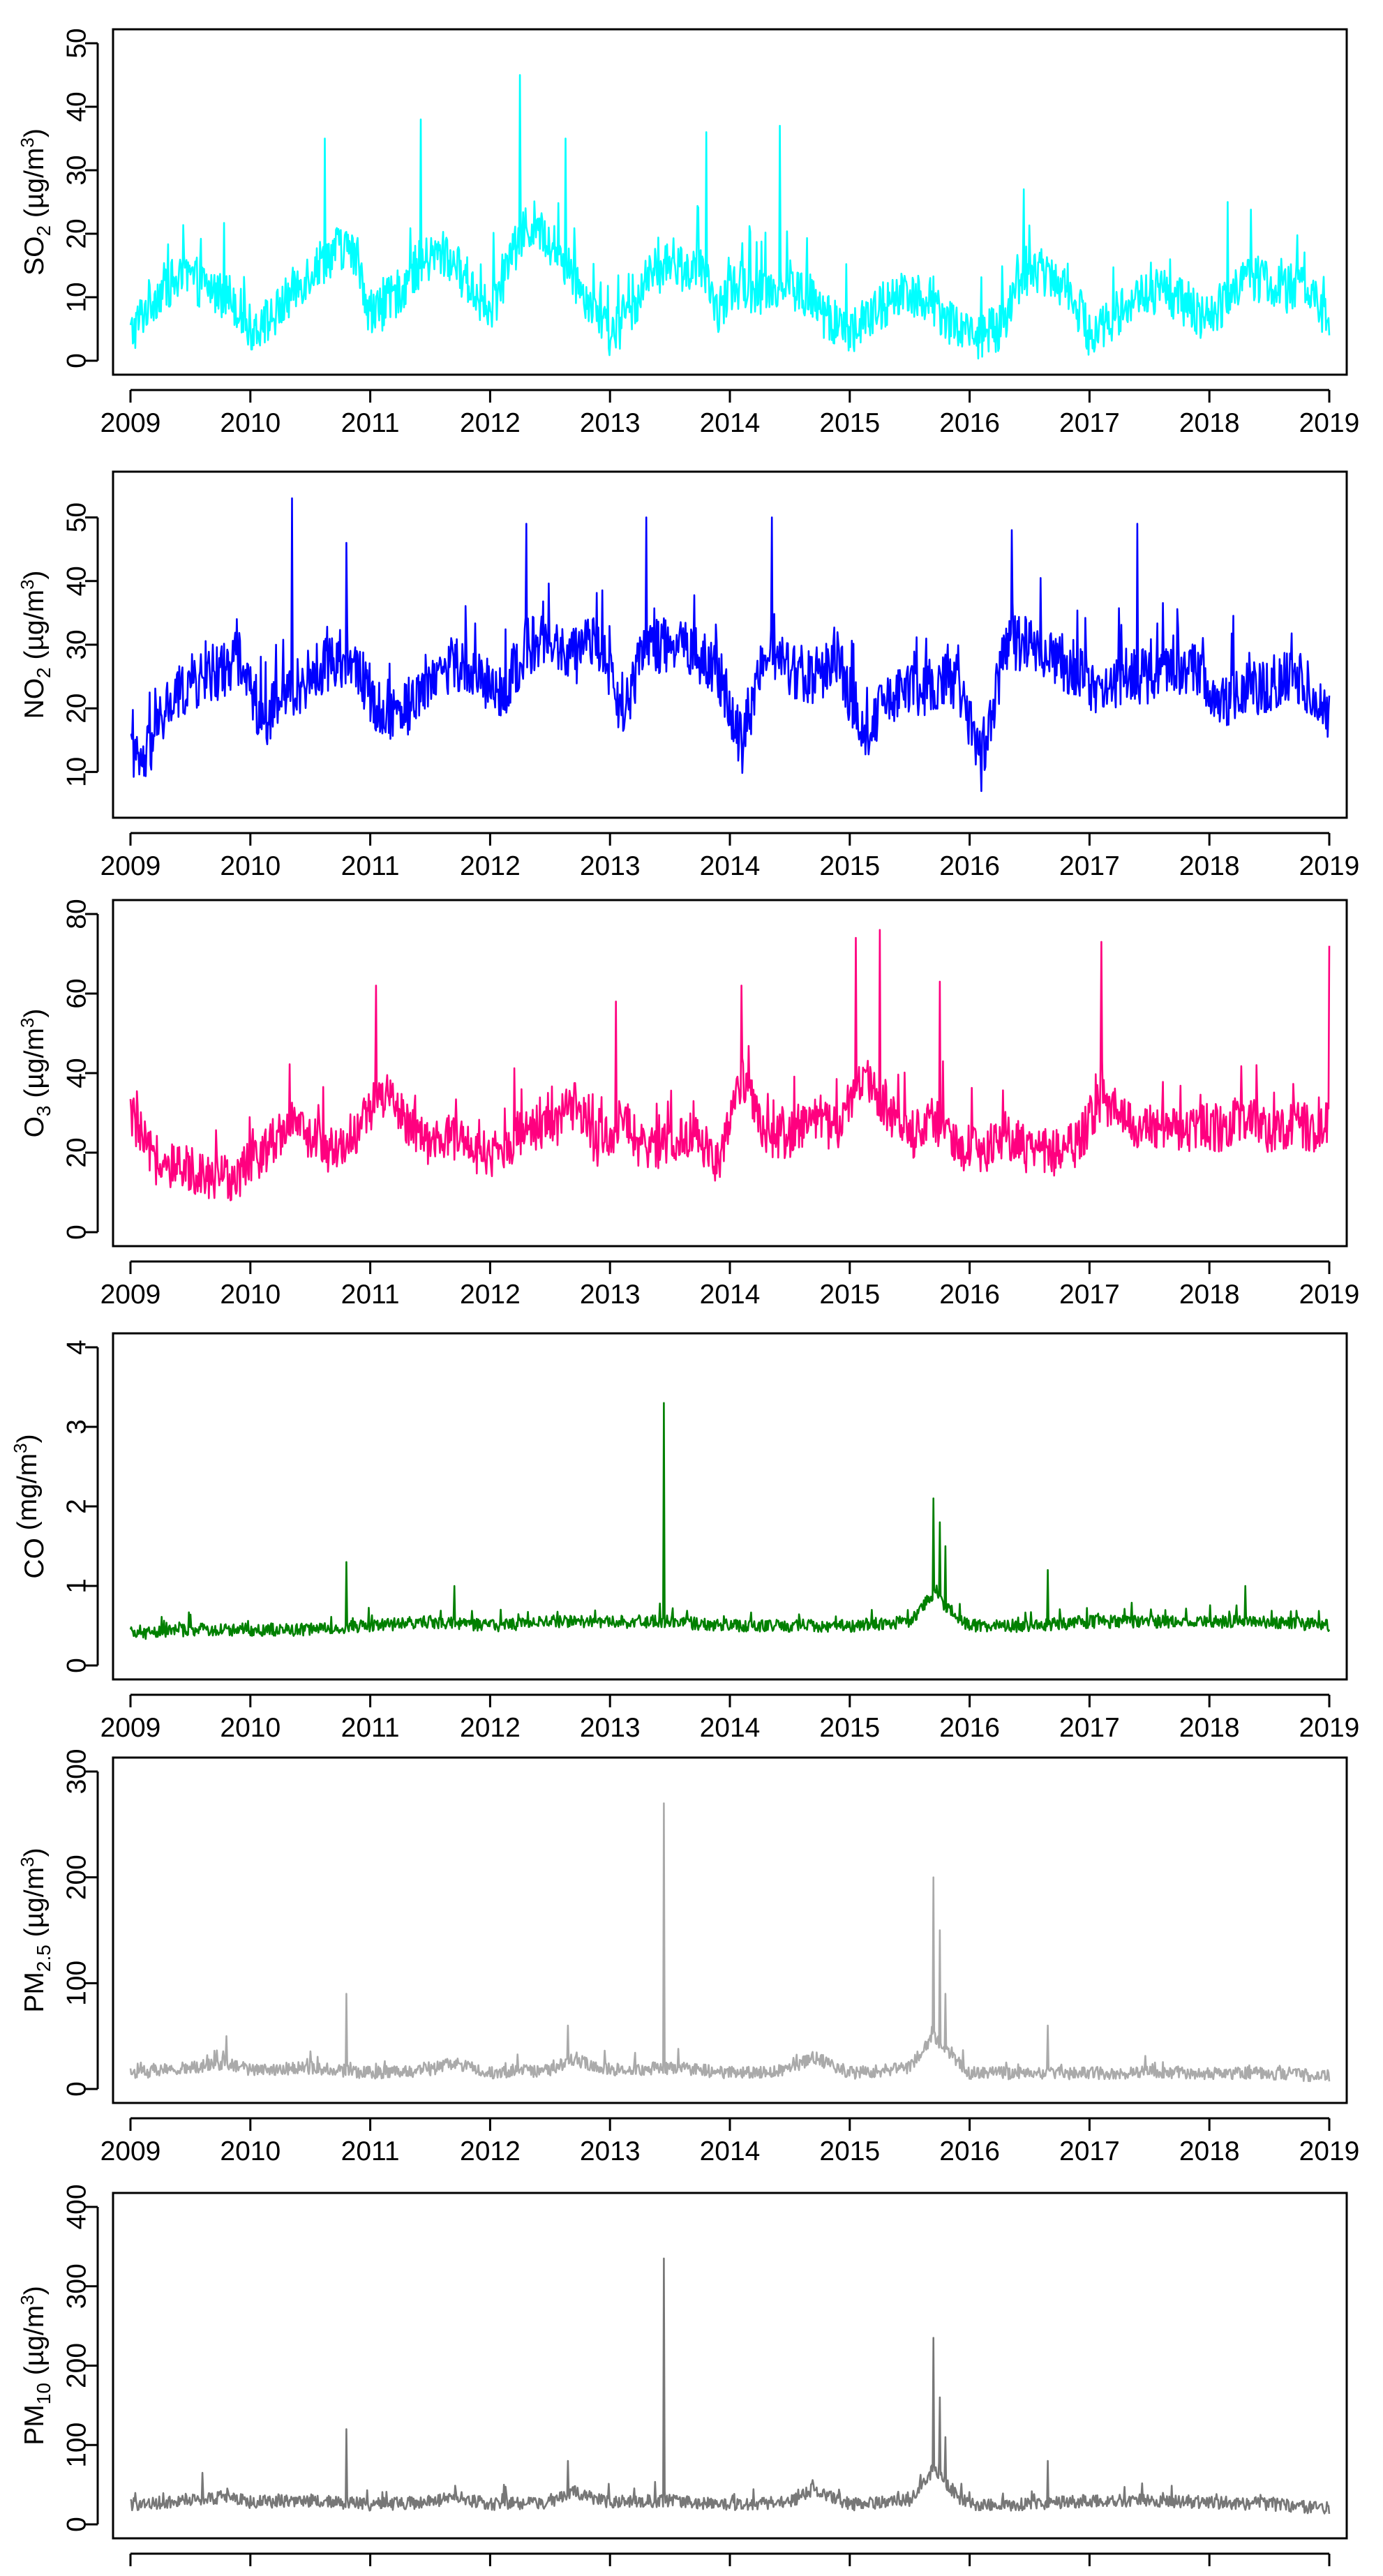 This screenshot has height=2576, width=1383. Describe the element at coordinates (850, 866) in the screenshot. I see `no2-x-tick-label: 2015` at that location.